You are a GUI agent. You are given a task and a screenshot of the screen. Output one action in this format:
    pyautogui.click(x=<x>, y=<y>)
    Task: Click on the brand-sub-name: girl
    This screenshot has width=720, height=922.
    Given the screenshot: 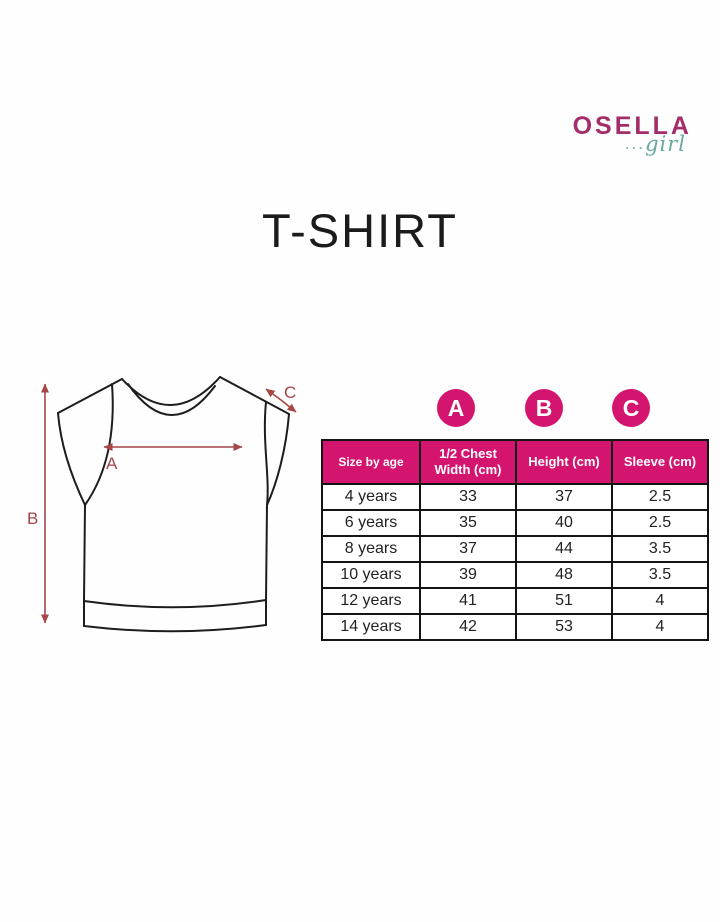 What is the action you would take?
    pyautogui.click(x=665, y=144)
    